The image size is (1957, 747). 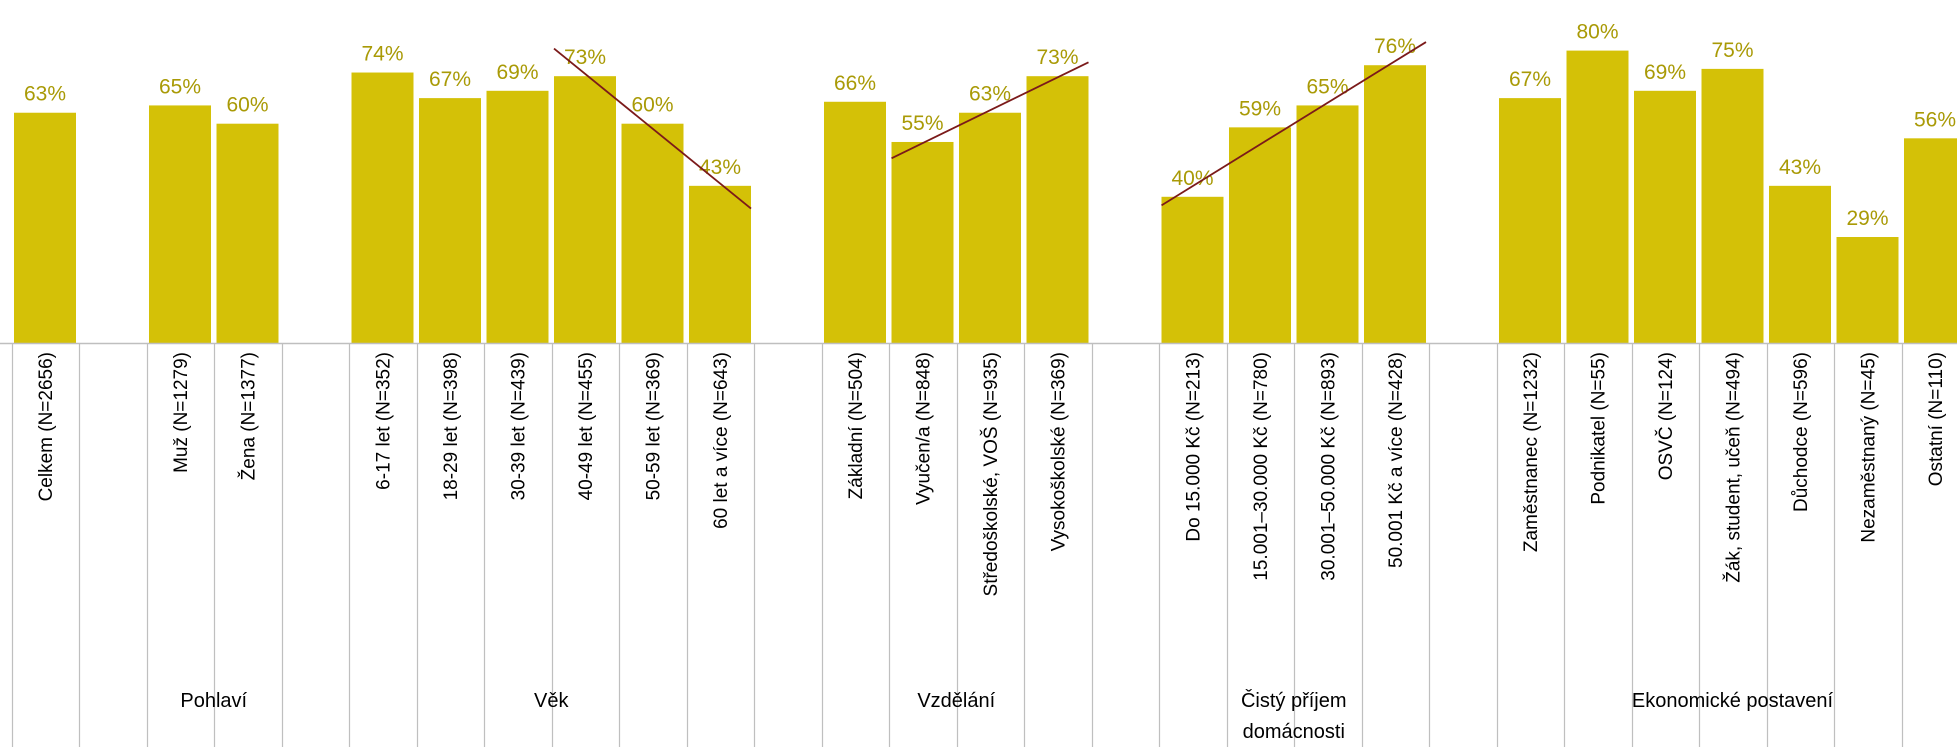 What do you see at coordinates (1294, 732) in the screenshot?
I see `group-label: domácnosti` at bounding box center [1294, 732].